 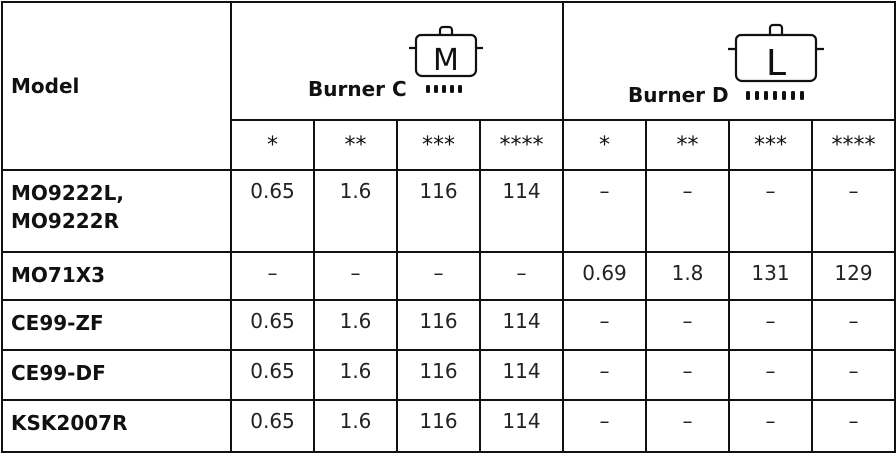 I want to click on pot-medium-icon: M, so click(x=446, y=59).